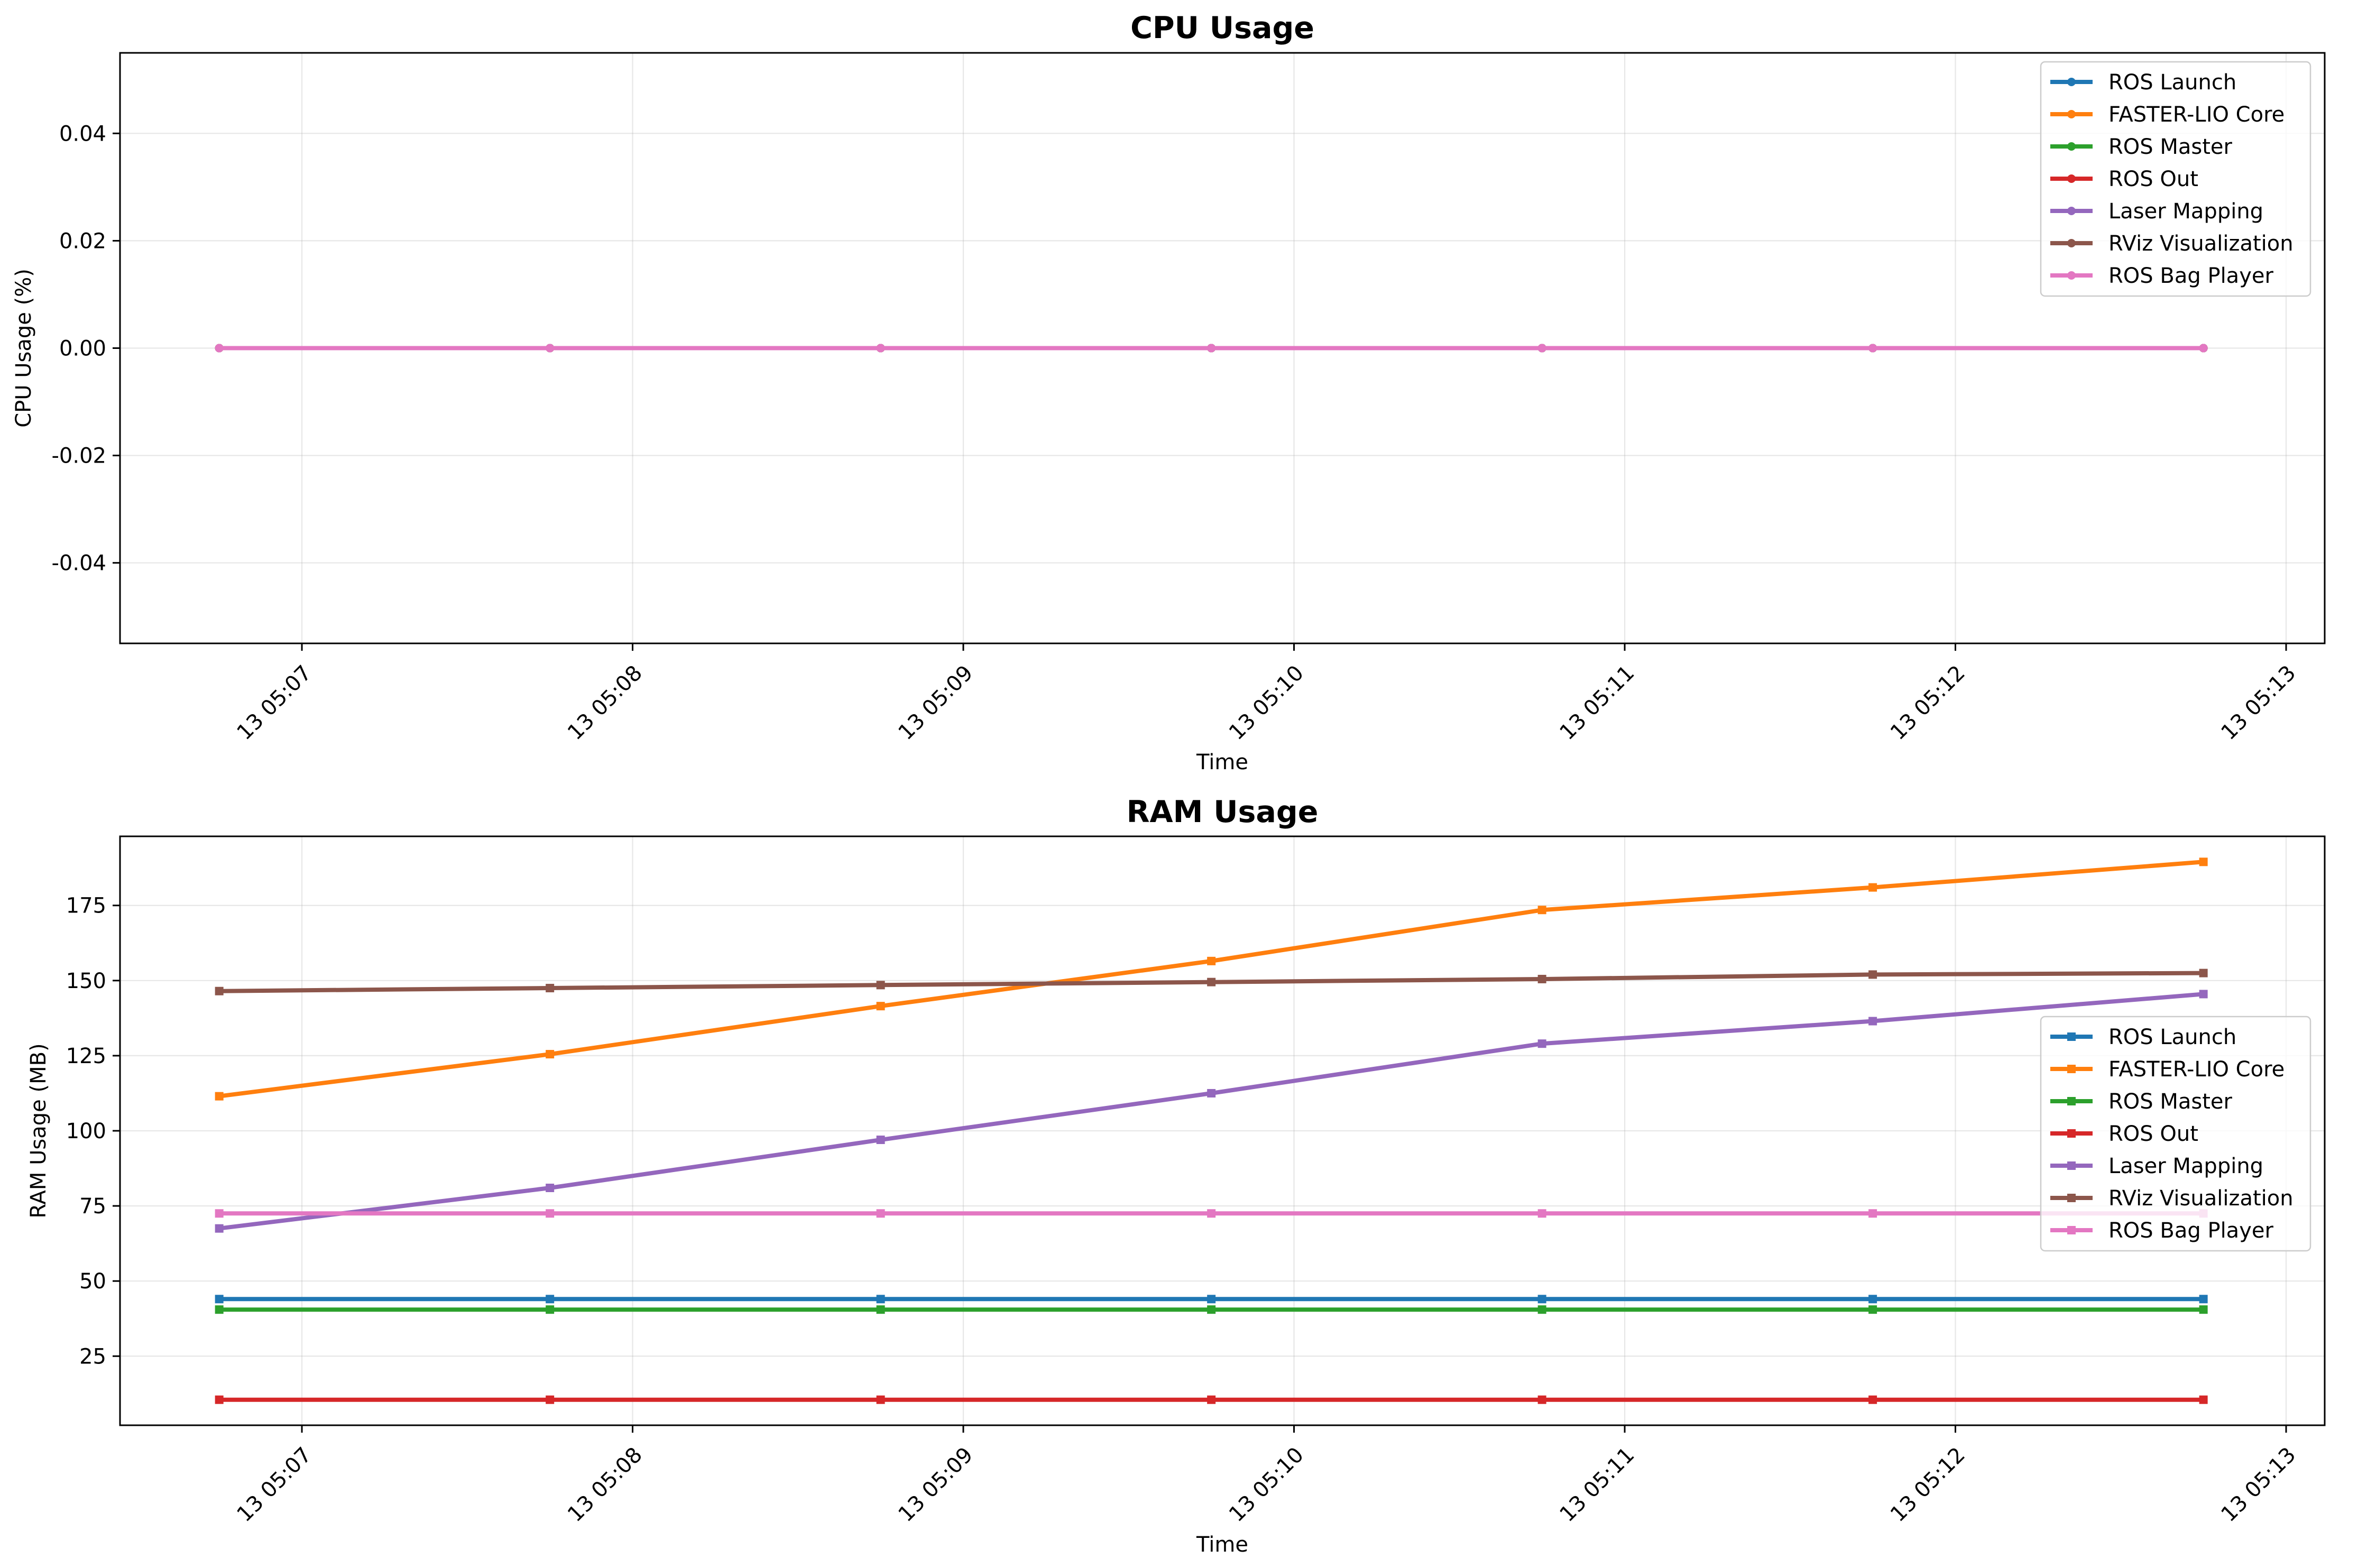 The image size is (2358, 1568). Describe the element at coordinates (1928, 1485) in the screenshot. I see `x-tick-label: 13 05:12` at that location.